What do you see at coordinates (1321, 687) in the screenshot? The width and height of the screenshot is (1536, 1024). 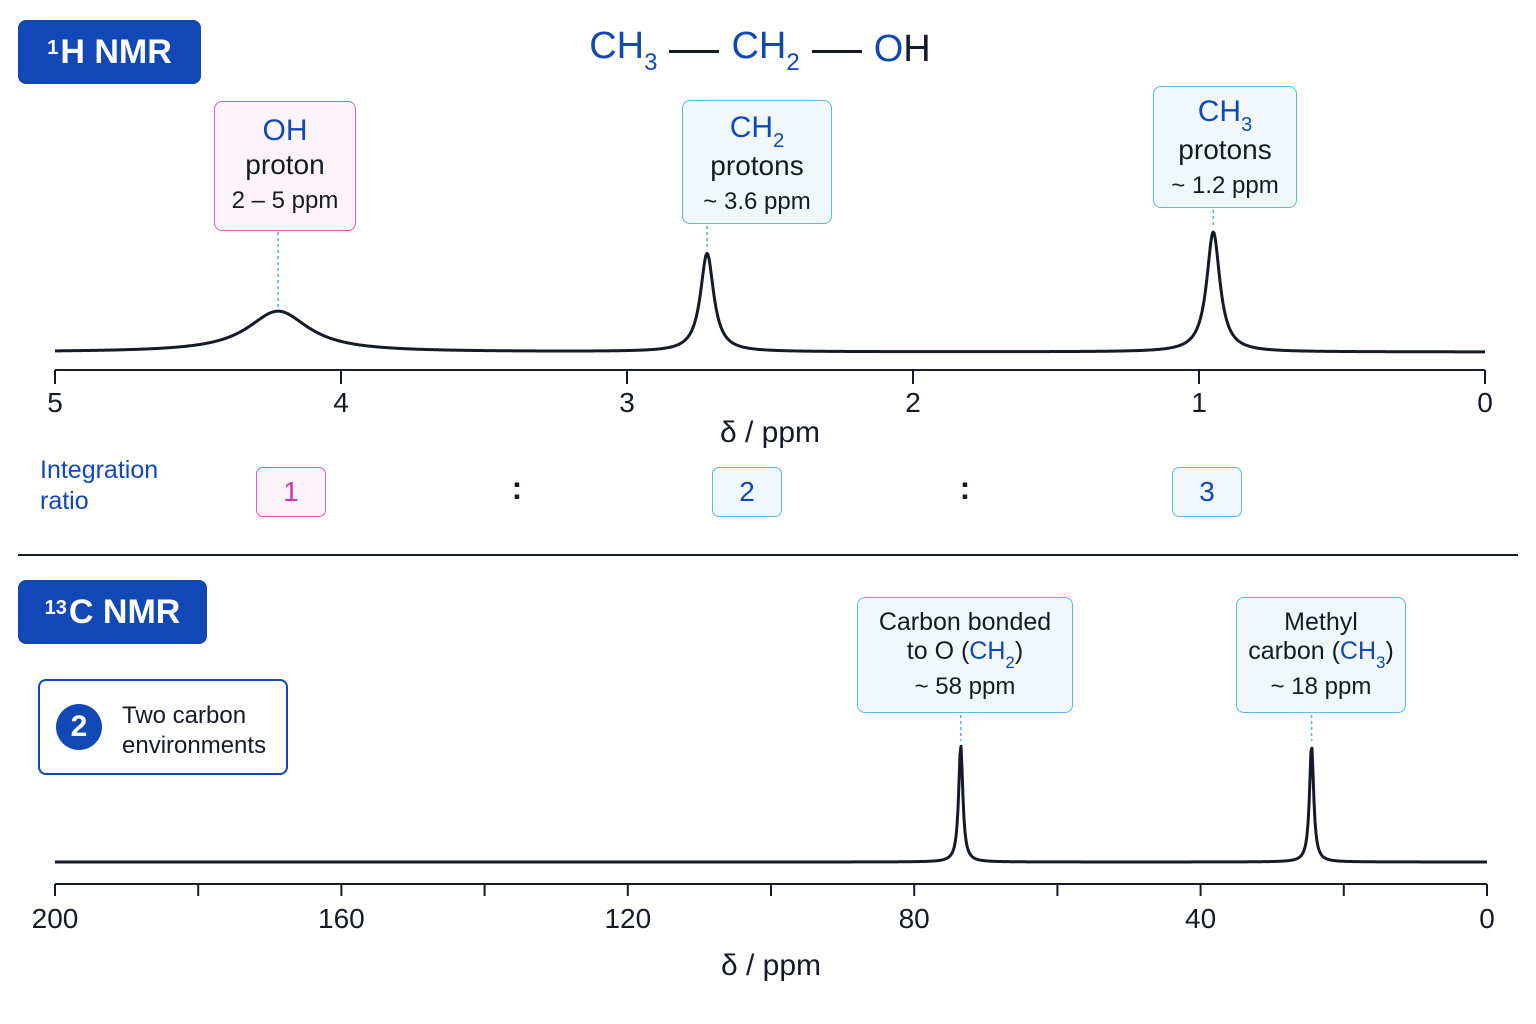 I see `callout-methyl-carbon-range: ~ 18 ppm` at bounding box center [1321, 687].